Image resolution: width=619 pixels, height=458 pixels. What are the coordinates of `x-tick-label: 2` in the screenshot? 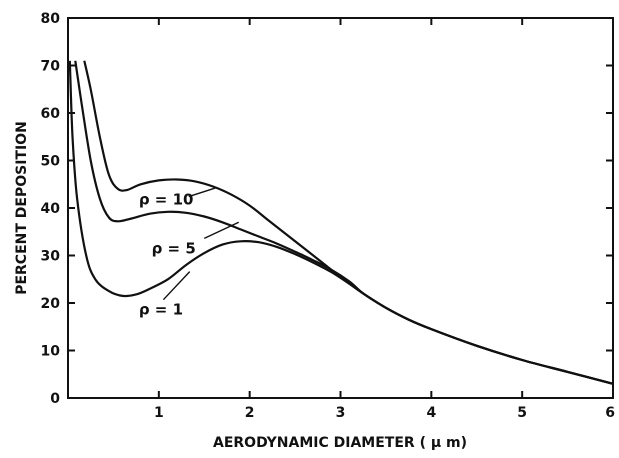 It's located at (250, 413).